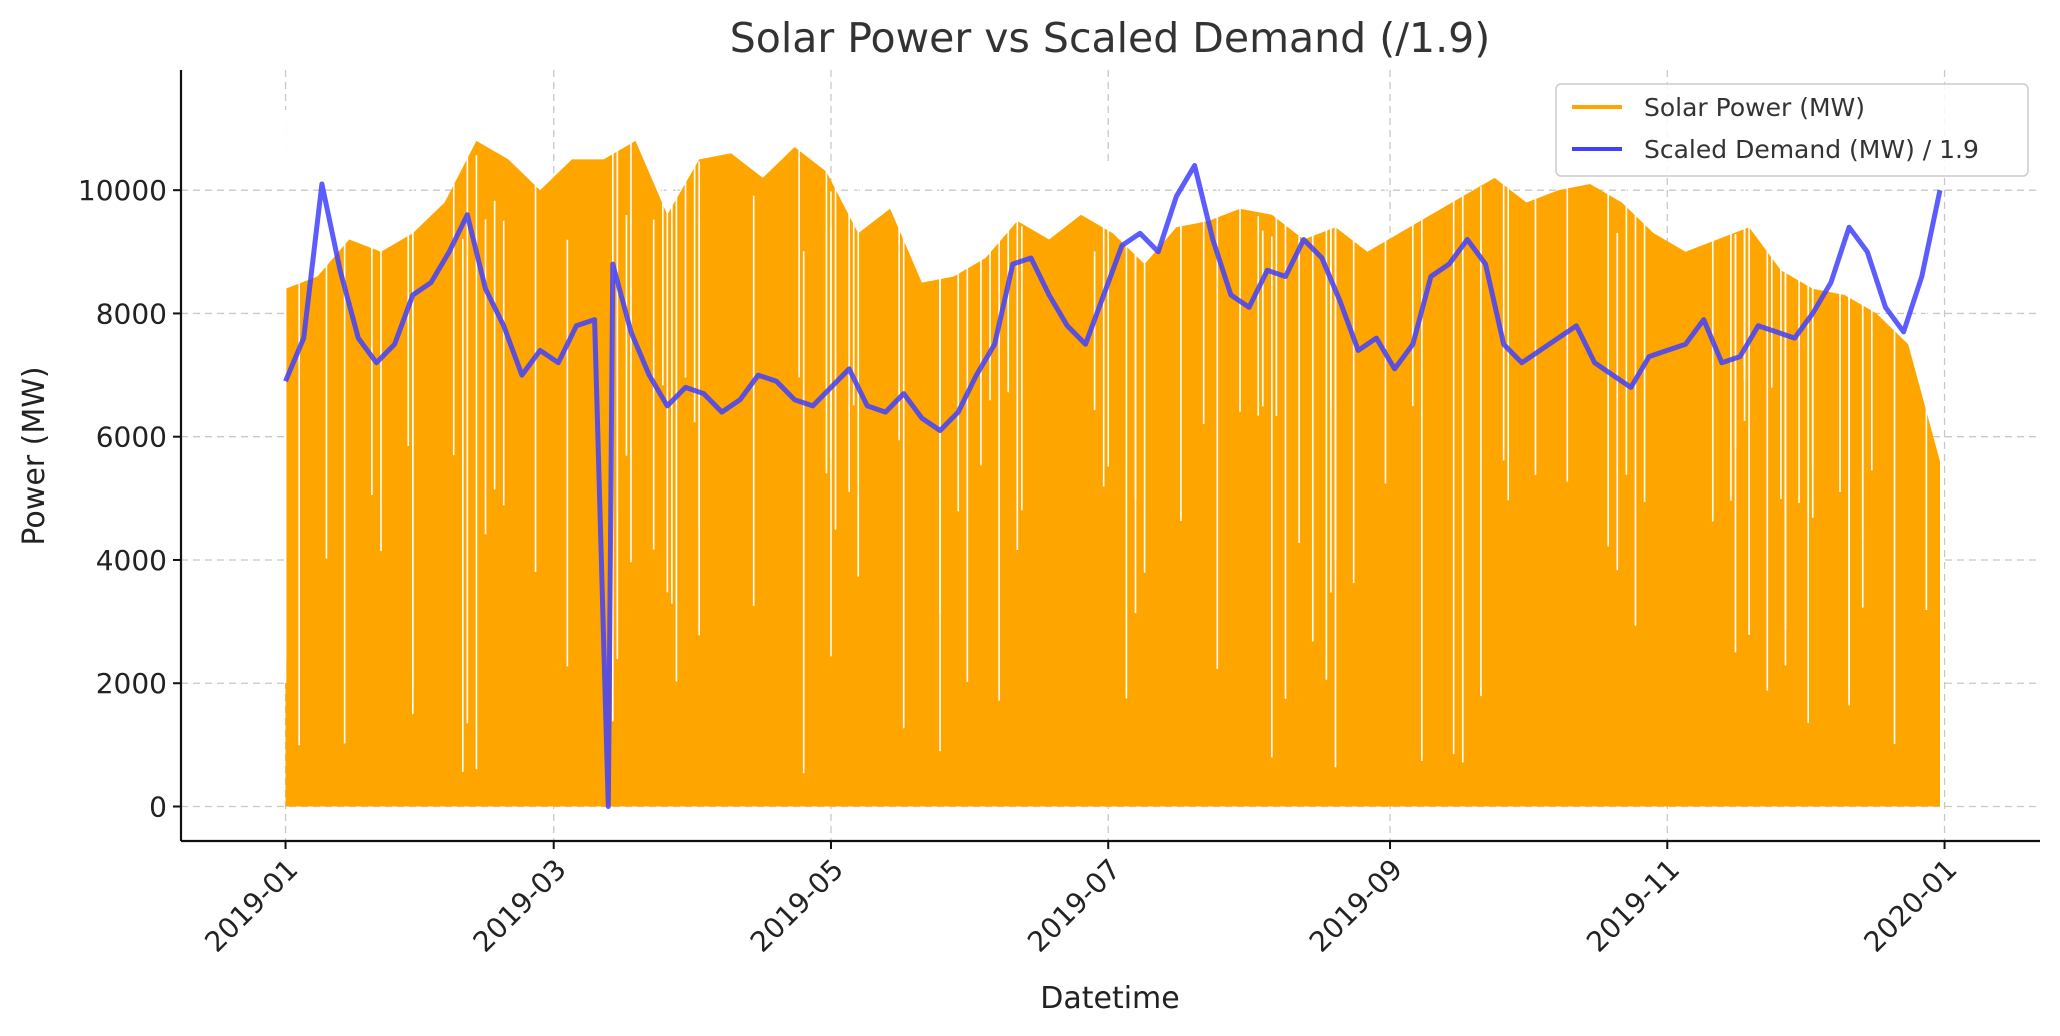  Describe the element at coordinates (1811, 149) in the screenshot. I see `legend-entry-demand: Scaled Demand (MW) / 1.9` at that location.